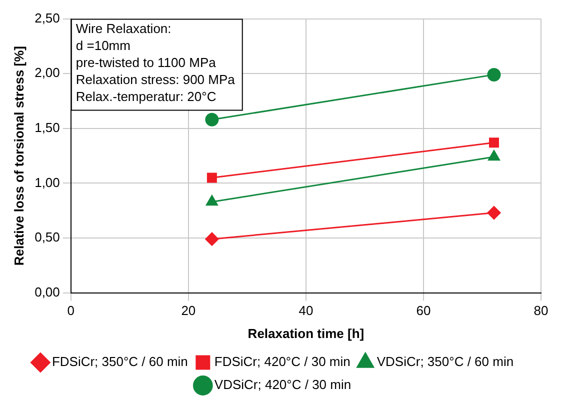  I want to click on x-tick-label: 20, so click(188, 310).